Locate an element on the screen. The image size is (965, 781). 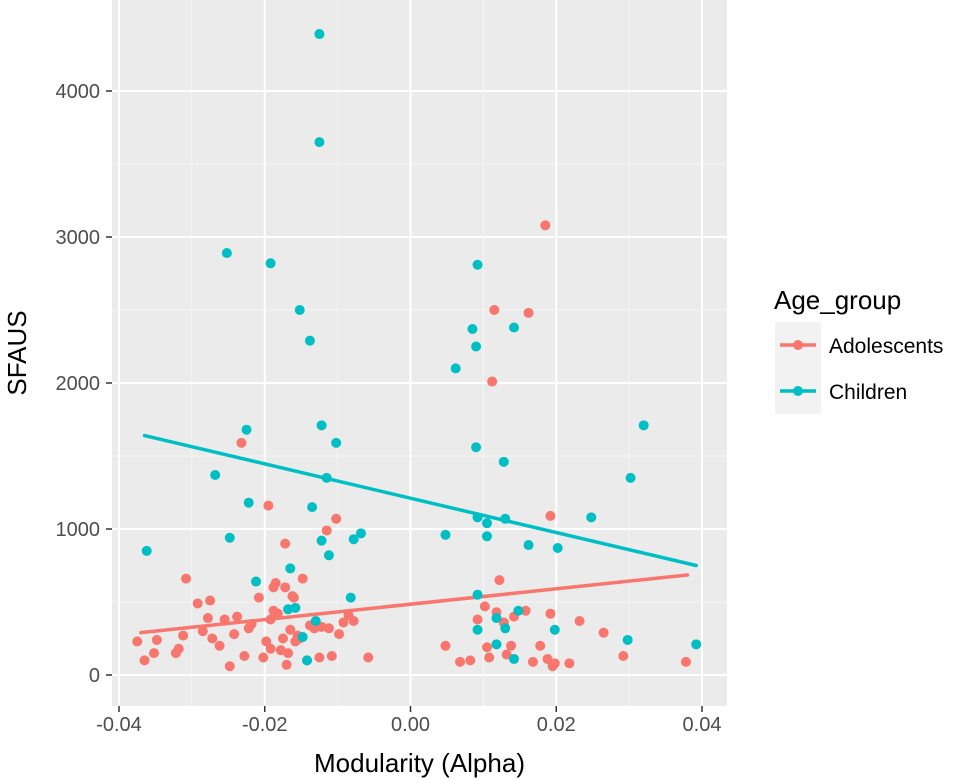
legend-title: Age_group is located at coordinates (837, 300).